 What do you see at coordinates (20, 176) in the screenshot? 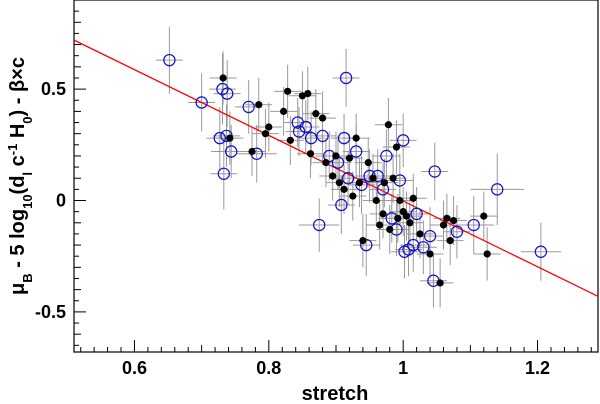
I see `y-axis-title: μB - 5 log10(dl c-1 H0) - β×c` at bounding box center [20, 176].